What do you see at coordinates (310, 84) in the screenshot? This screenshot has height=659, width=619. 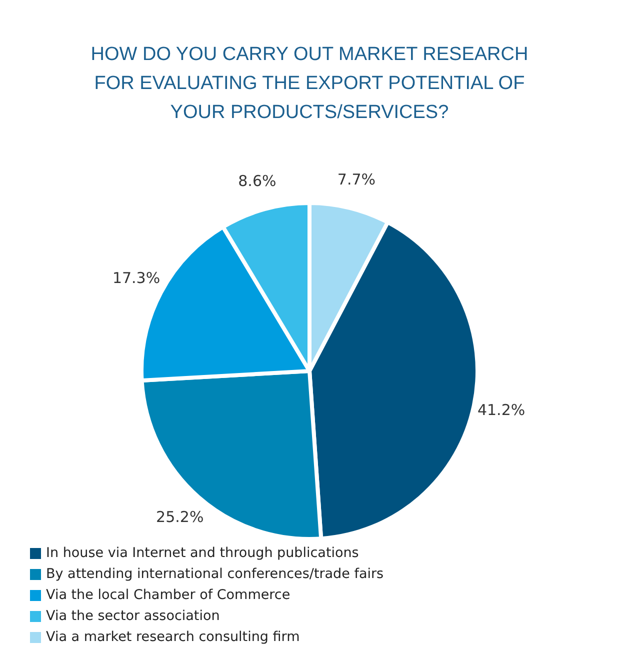 I see `chart-title: HOW DO YOU CARRY OUT MARKET RESEARCH FOR EVALUATING THE EXPORT POTENTIAL OF YOUR PRODUCTS/SERVICES?` at bounding box center [310, 84].